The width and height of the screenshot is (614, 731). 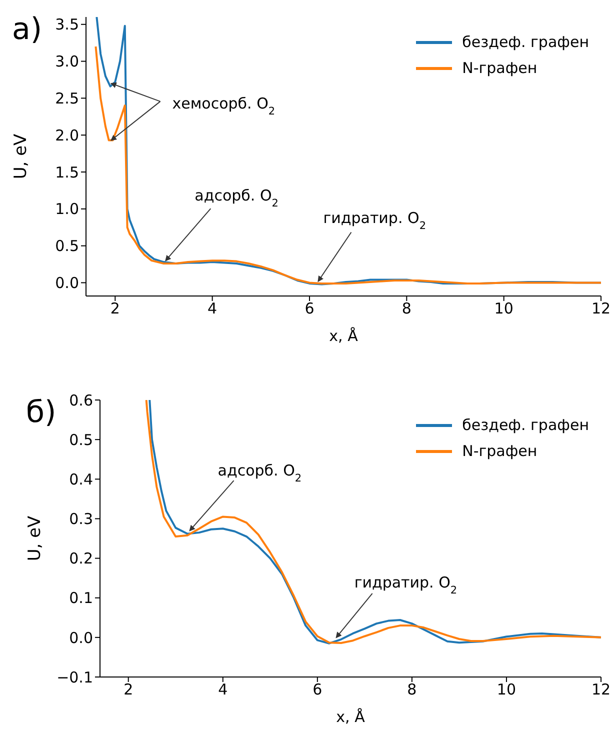 I want to click on y-tick-label: 3.5, so click(x=67, y=25).